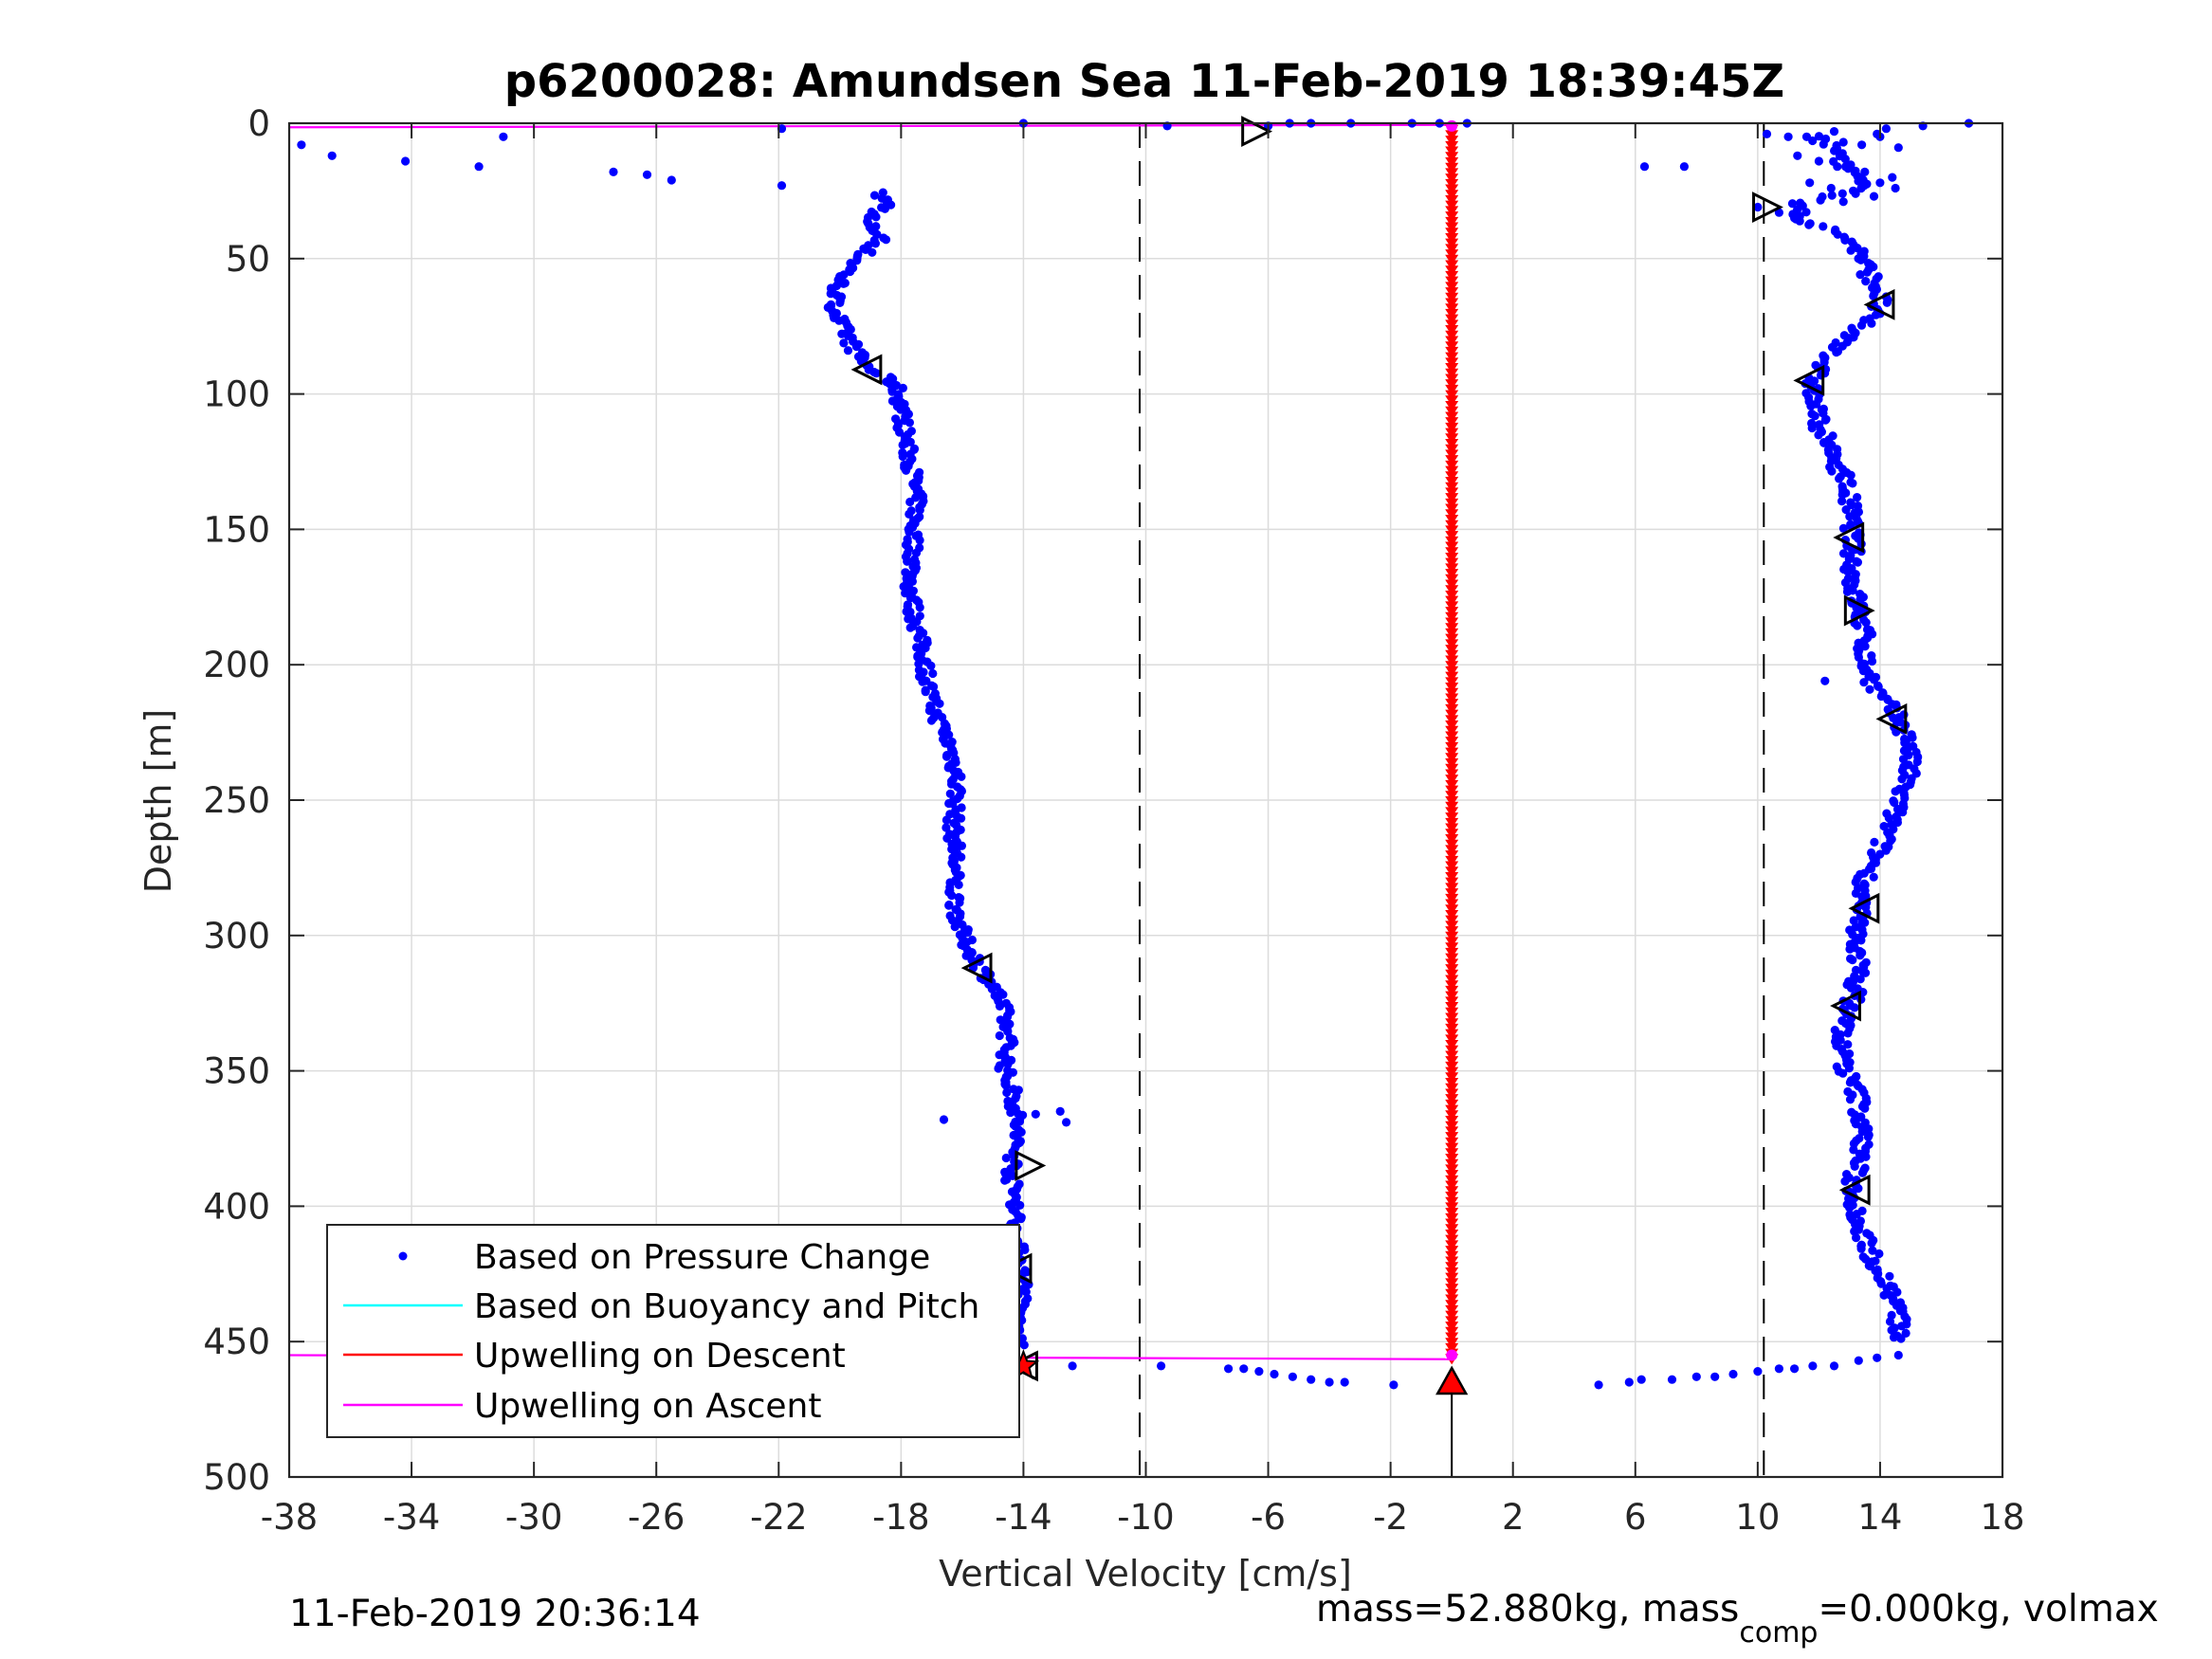 The image size is (2212, 1659). What do you see at coordinates (1845, 1006) in the screenshot?
I see `triangle-marker` at bounding box center [1845, 1006].